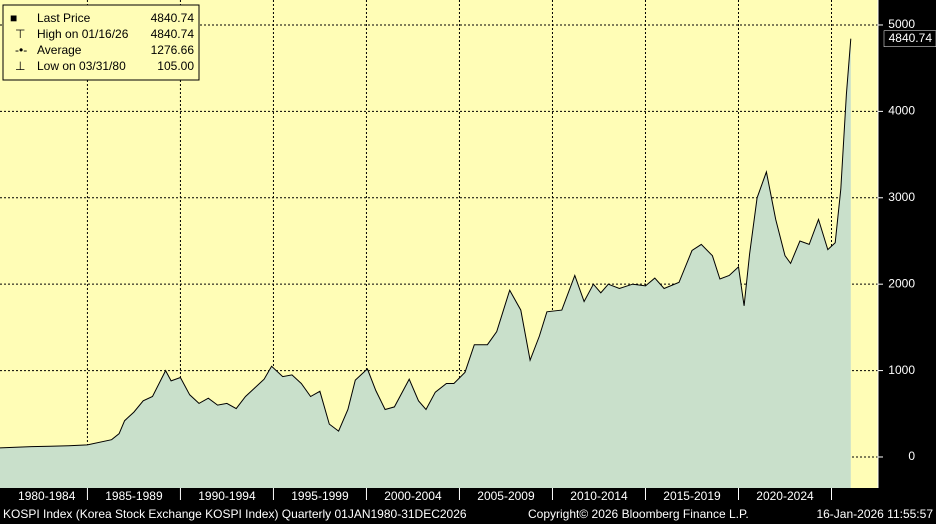  I want to click on legend-icon: ⊤, so click(20, 34).